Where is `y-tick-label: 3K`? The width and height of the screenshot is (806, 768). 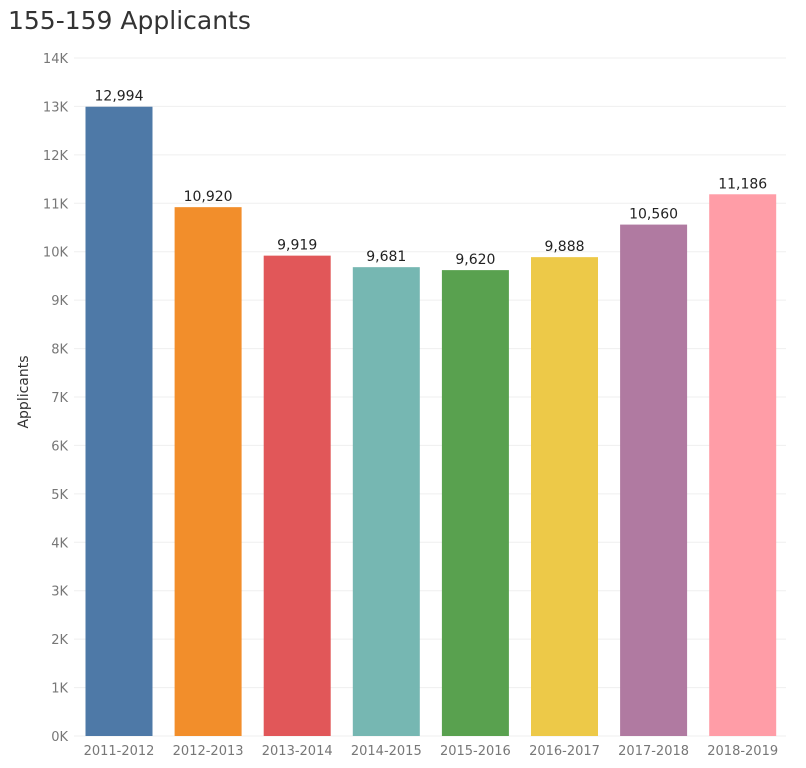 y-tick-label: 3K is located at coordinates (59, 592).